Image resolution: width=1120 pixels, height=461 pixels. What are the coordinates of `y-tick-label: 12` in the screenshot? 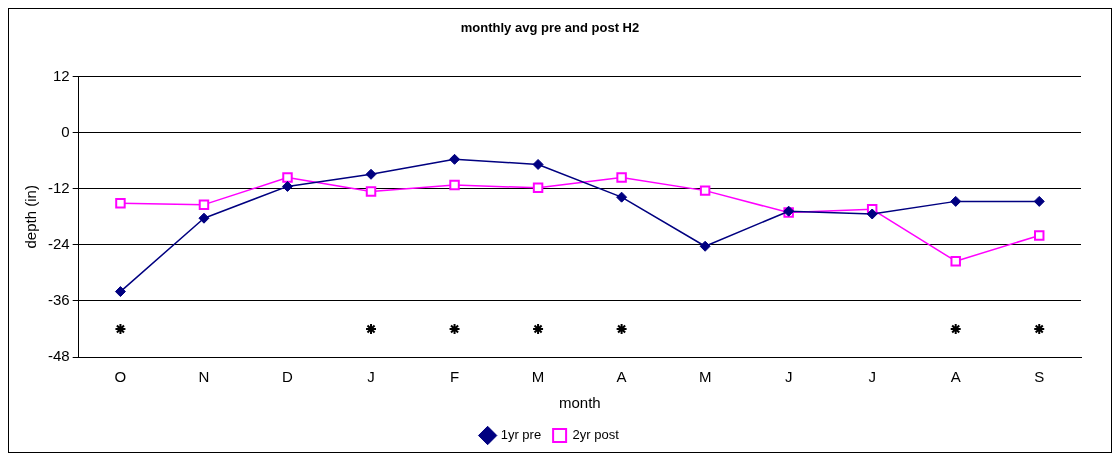 It's located at (61, 75).